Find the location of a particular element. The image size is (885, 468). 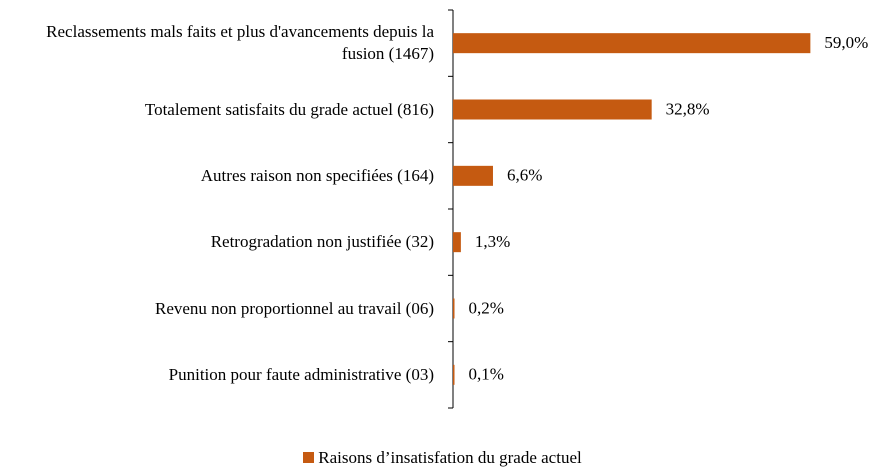

category-label: Autres raison non specifiées (164) is located at coordinates (317, 175).